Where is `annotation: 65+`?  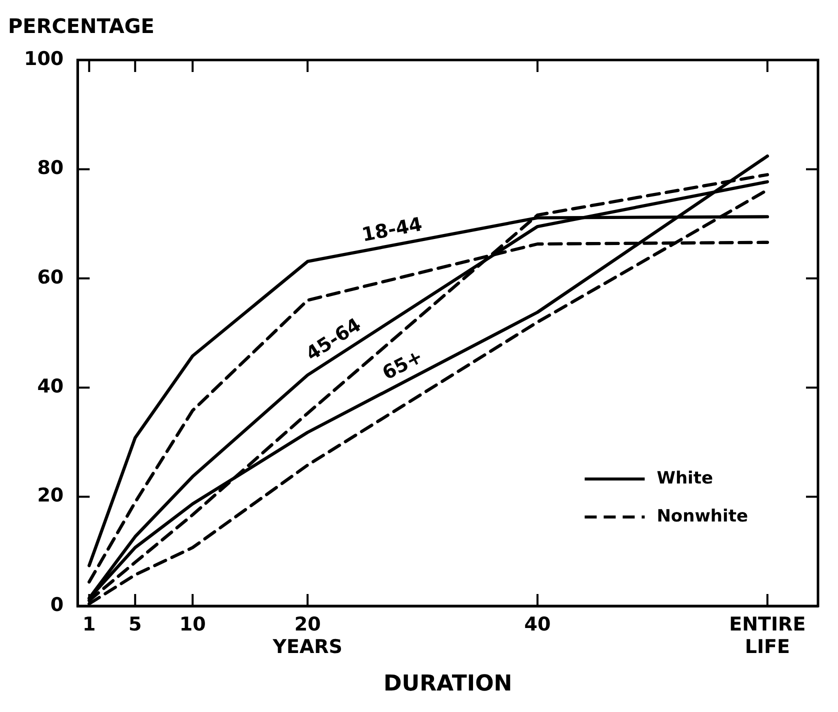 annotation: 65+ is located at coordinates (402, 365).